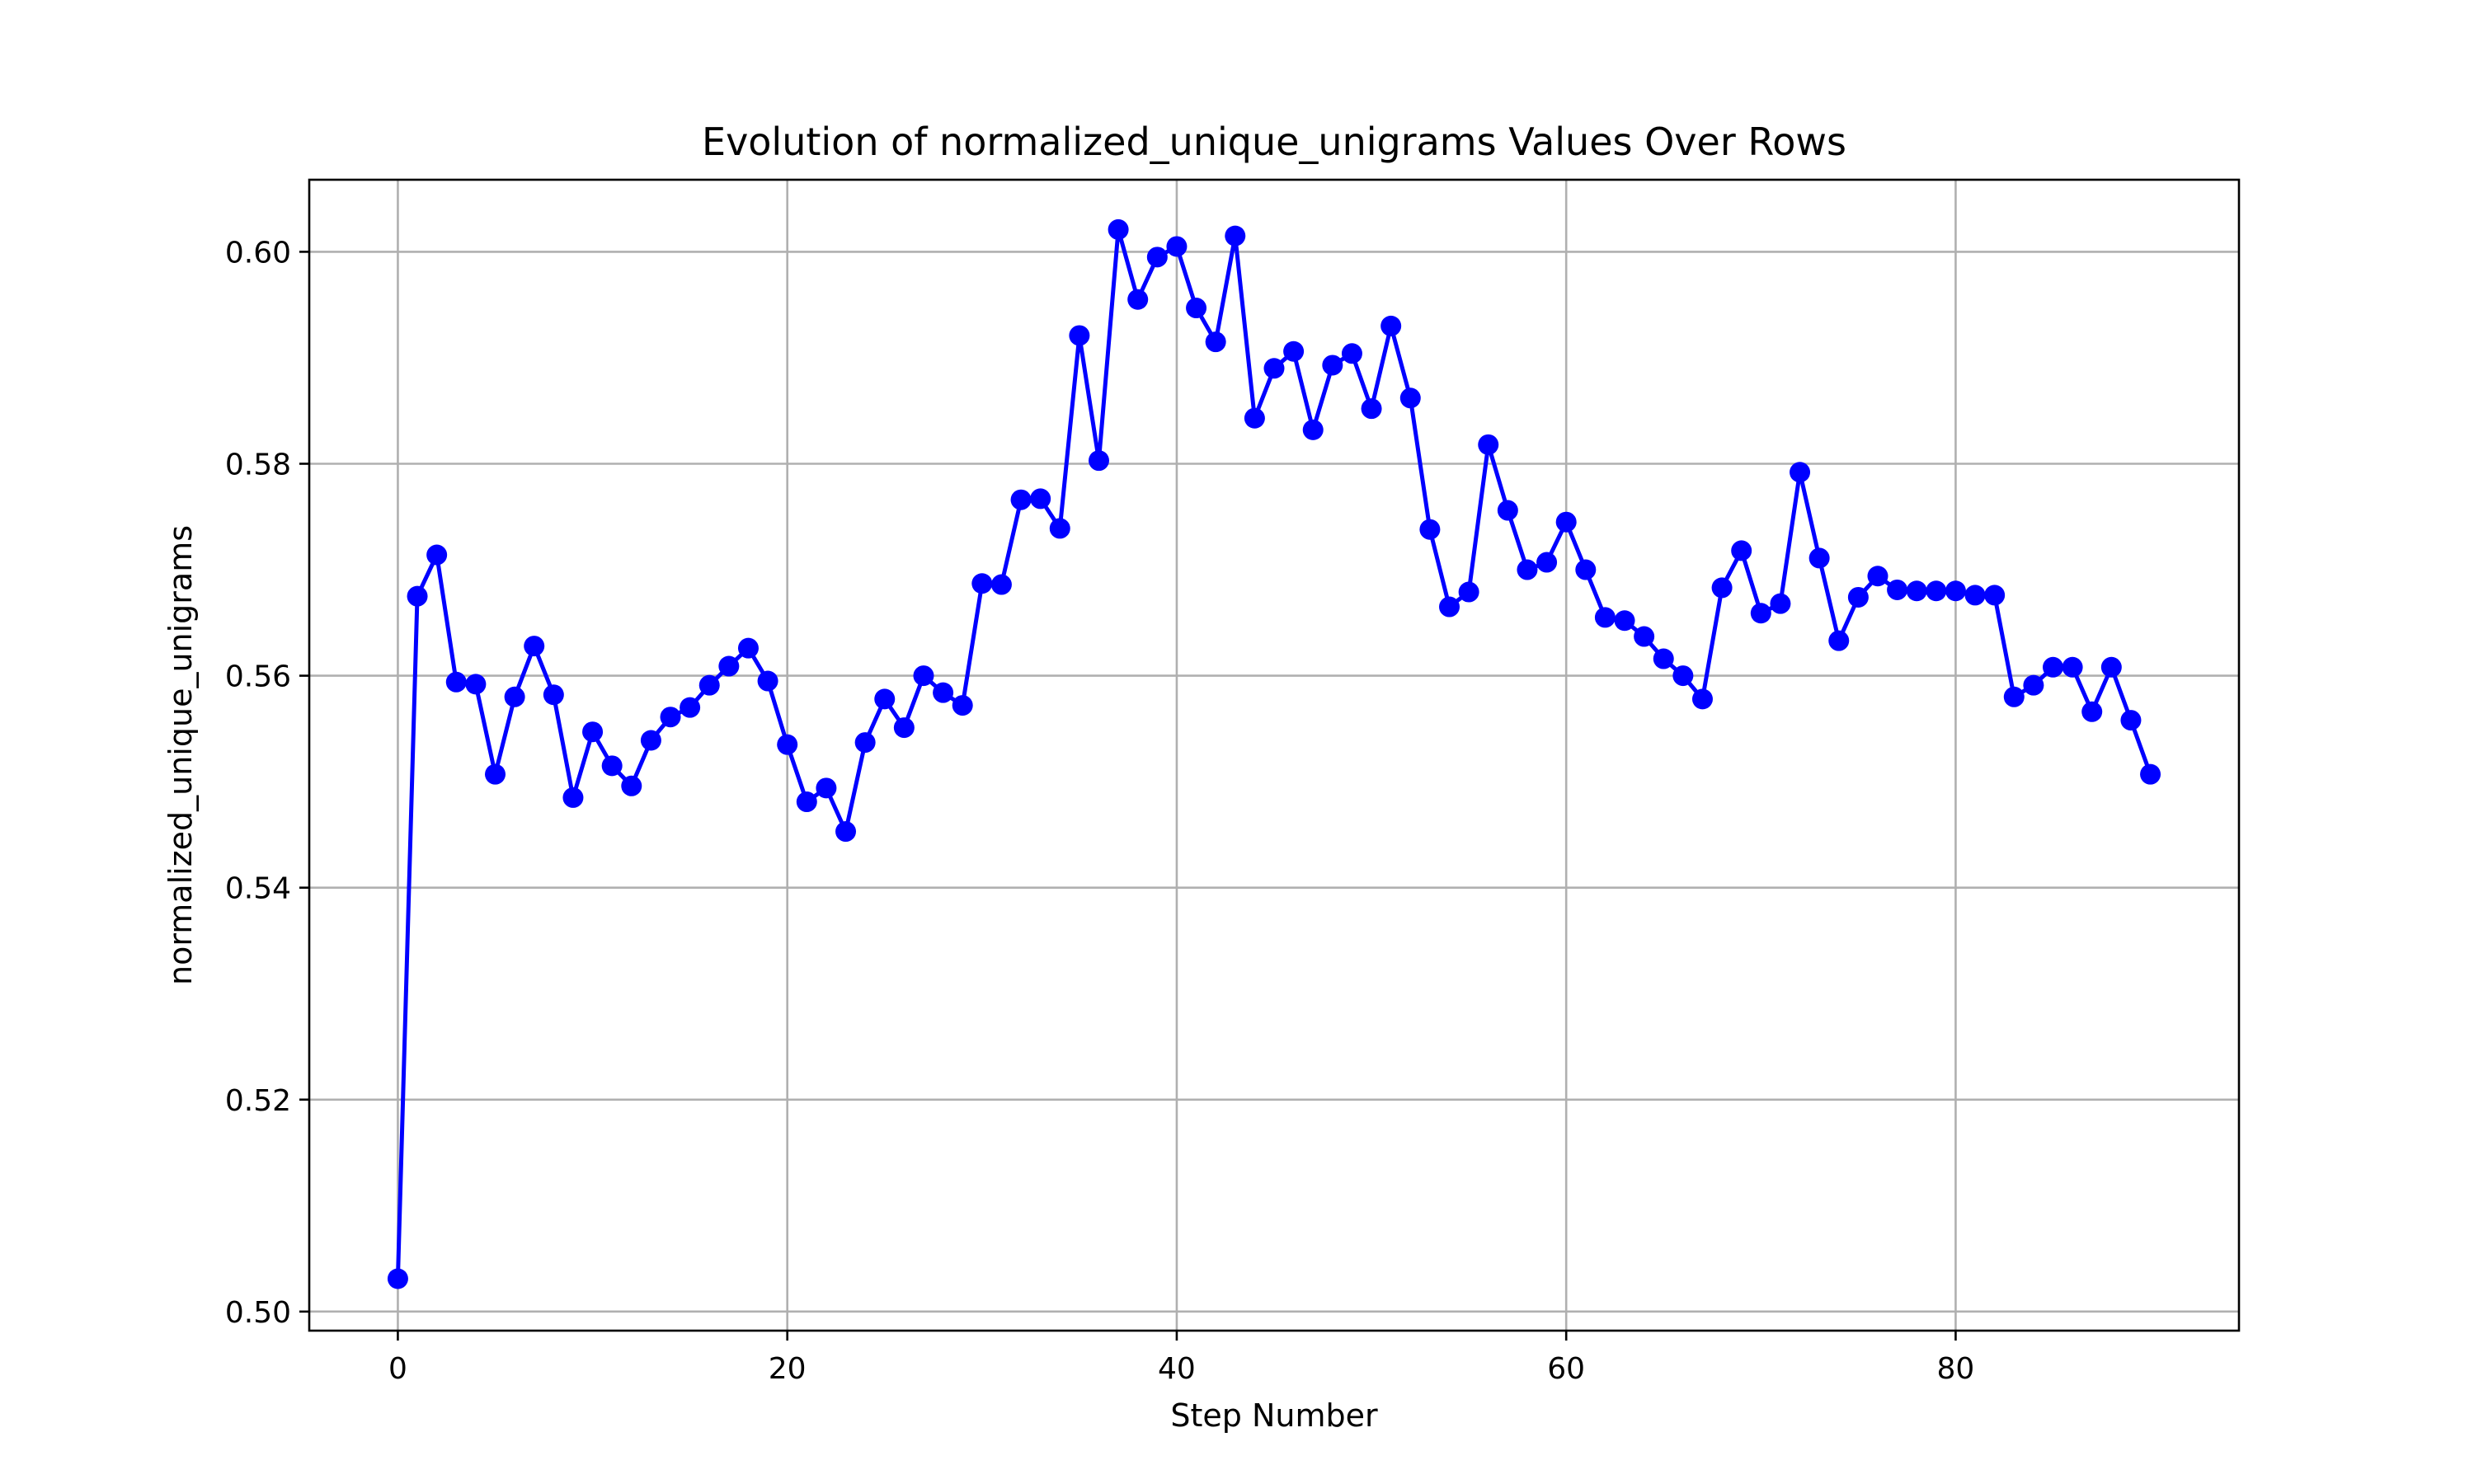 The width and height of the screenshot is (2474, 1484). I want to click on y-tick-label: 0.58, so click(258, 465).